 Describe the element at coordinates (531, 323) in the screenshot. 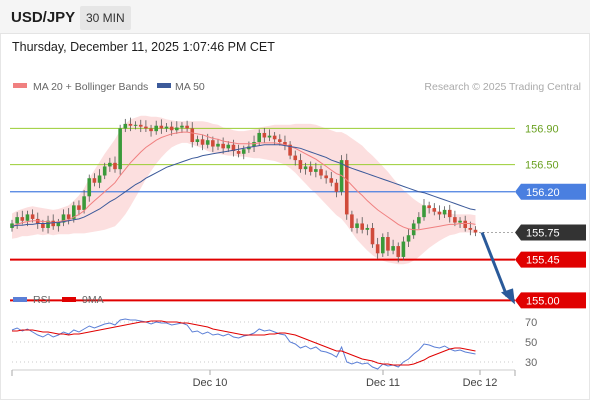

I see `rsi-tick-70: 70` at that location.